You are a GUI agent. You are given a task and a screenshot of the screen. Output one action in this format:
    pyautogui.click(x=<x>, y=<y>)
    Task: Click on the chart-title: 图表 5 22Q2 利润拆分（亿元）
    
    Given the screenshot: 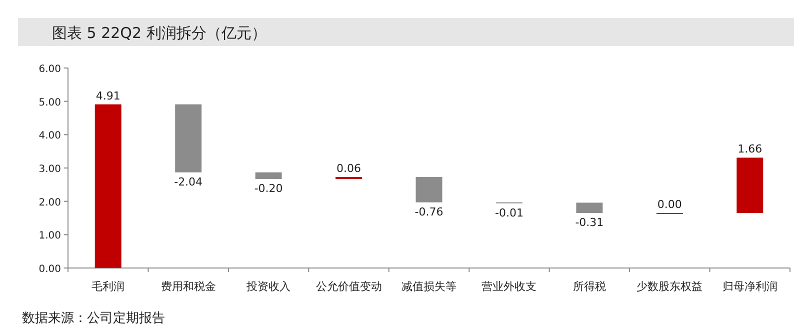 What is the action you would take?
    pyautogui.click(x=159, y=33)
    